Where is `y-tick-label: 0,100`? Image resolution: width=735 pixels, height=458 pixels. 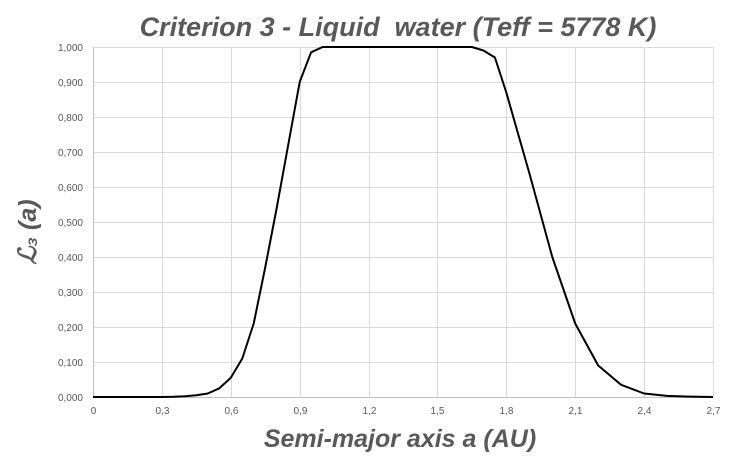
y-tick-label: 0,100 is located at coordinates (70, 363).